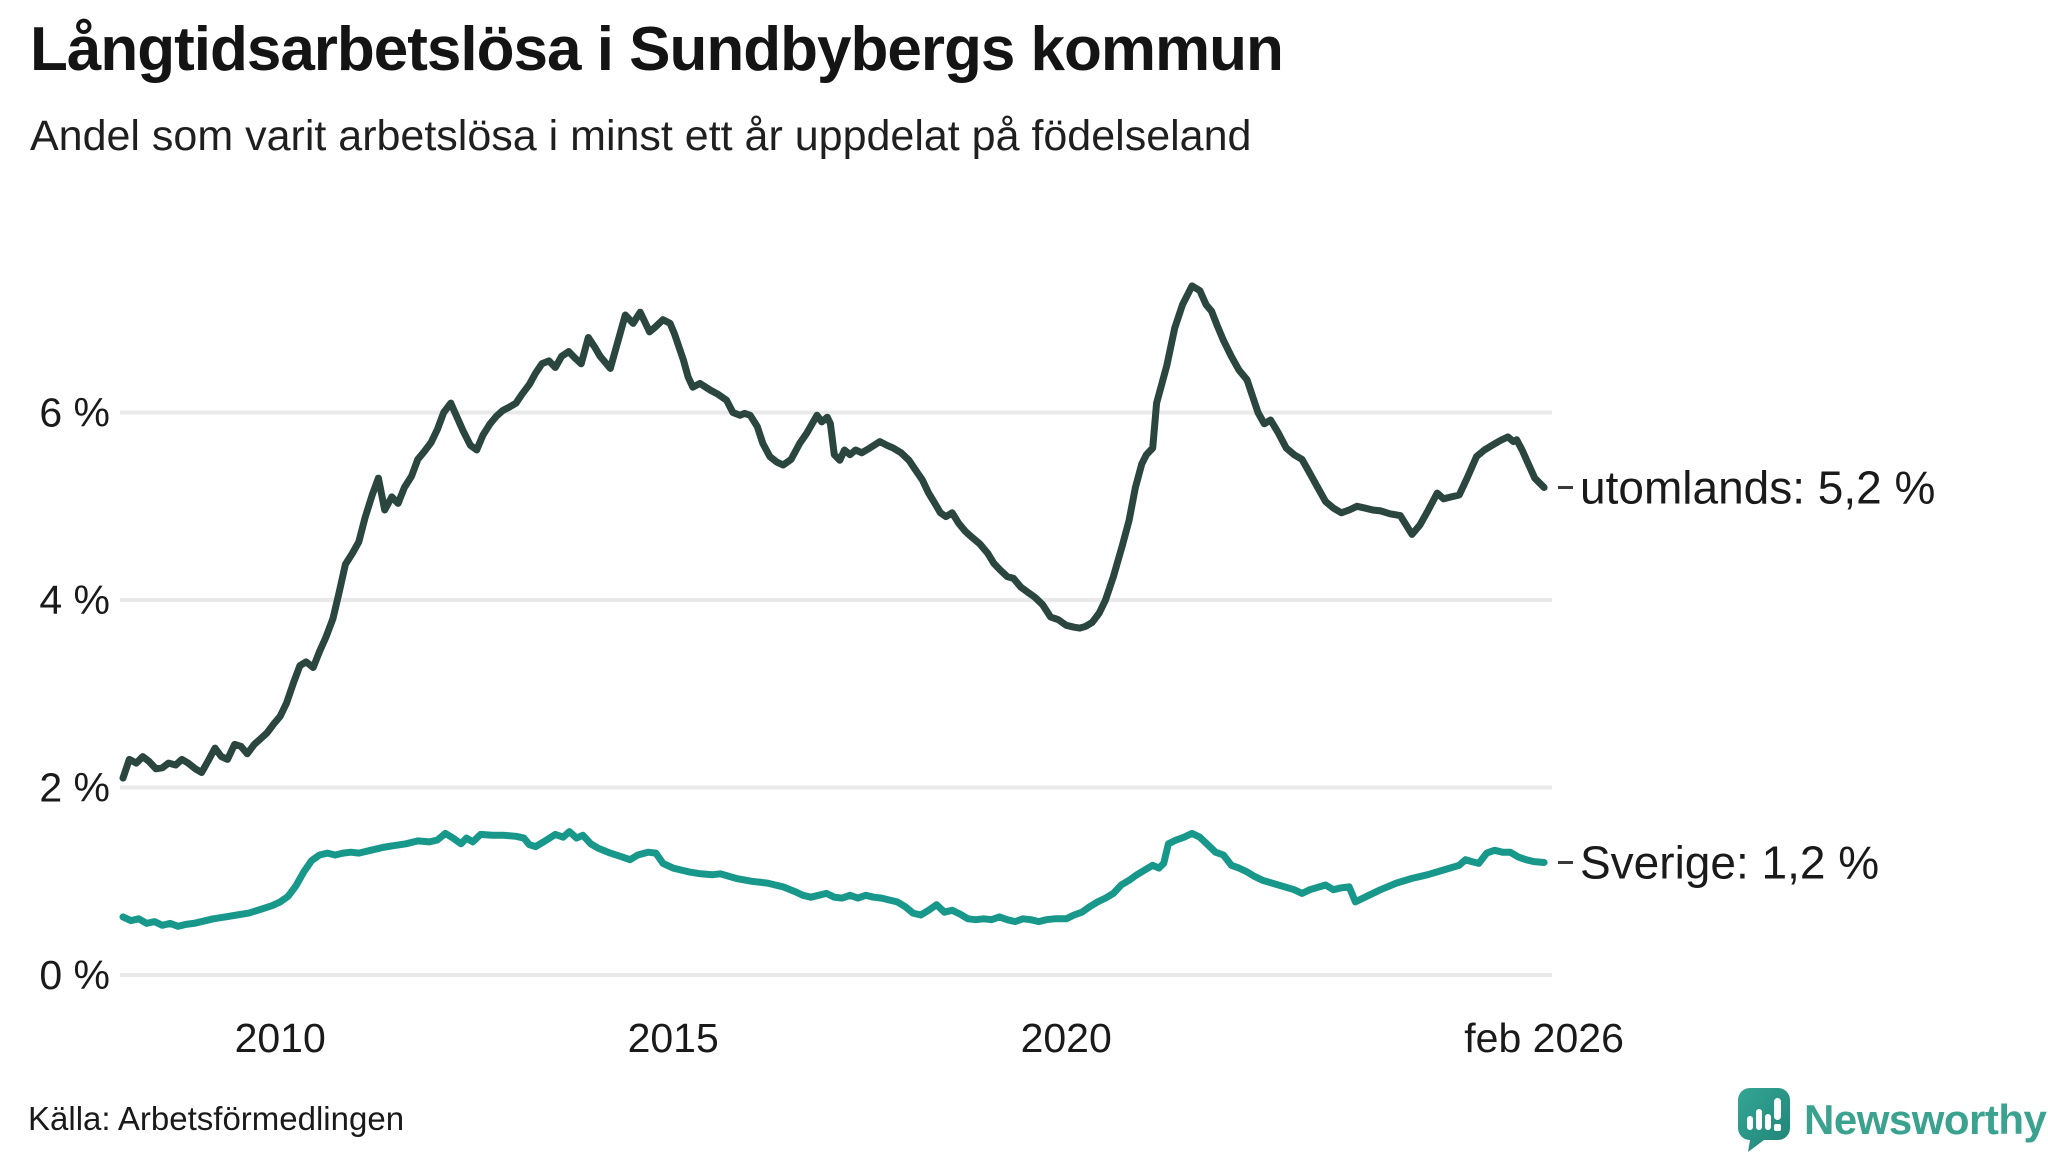 The image size is (2048, 1152). What do you see at coordinates (1925, 1119) in the screenshot?
I see `newsworthy-logo-text: Newsworthy` at bounding box center [1925, 1119].